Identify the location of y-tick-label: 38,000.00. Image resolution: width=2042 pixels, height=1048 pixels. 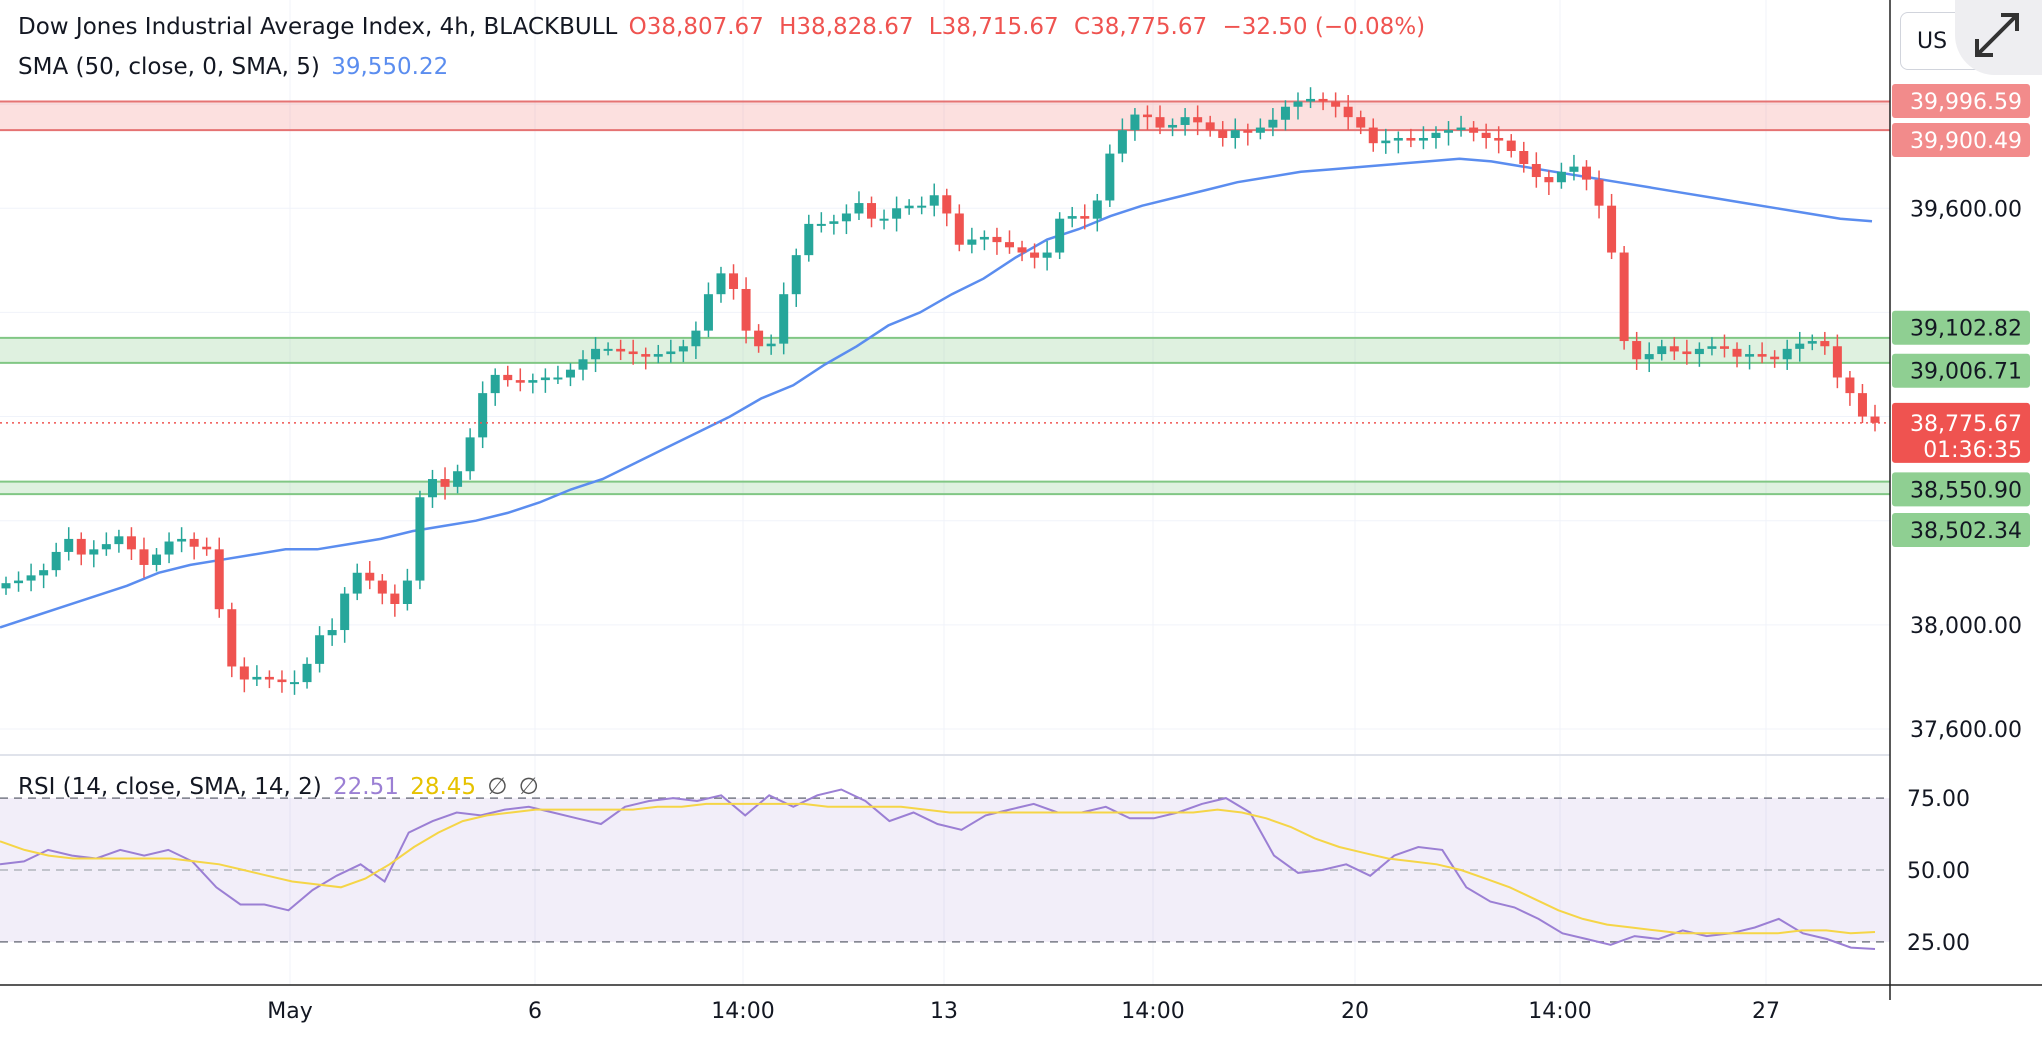
(1966, 626).